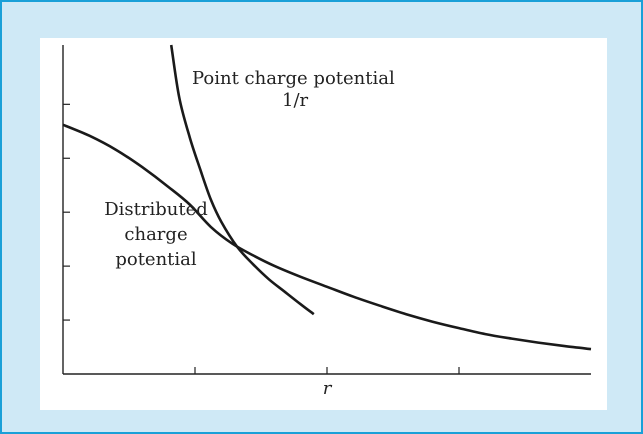  What do you see at coordinates (242, 180) in the screenshot?
I see `point-charge-curve` at bounding box center [242, 180].